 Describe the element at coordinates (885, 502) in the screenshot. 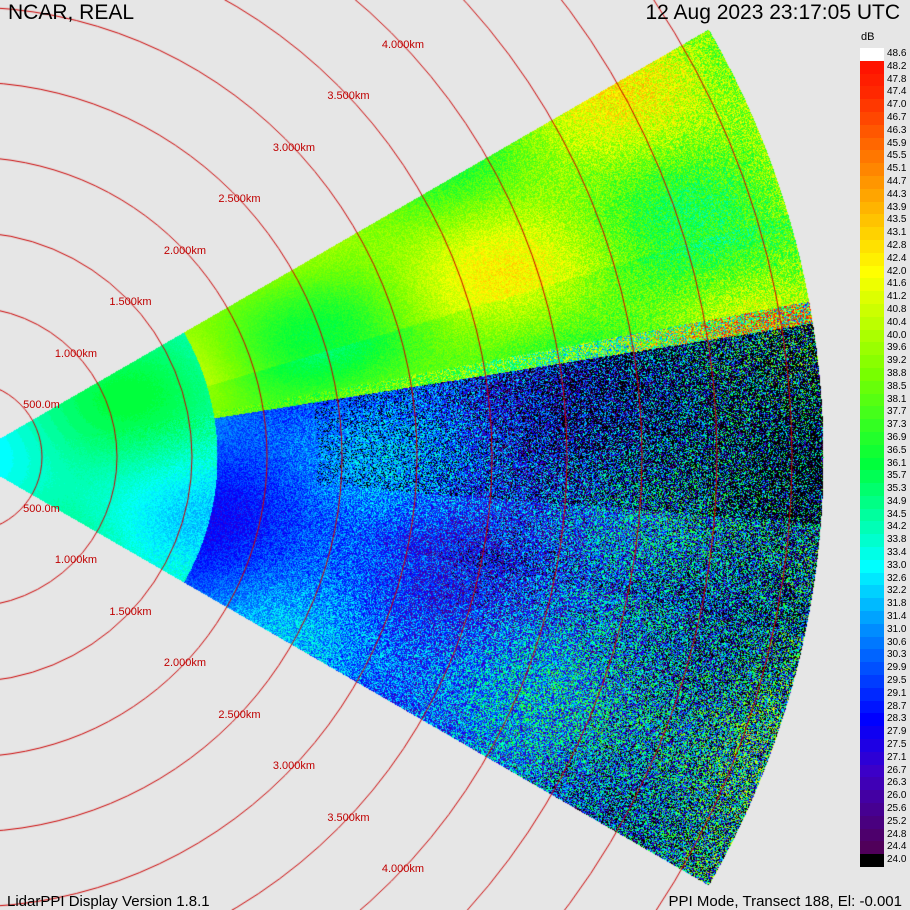

I see `colorbar-entry: 34.9` at that location.